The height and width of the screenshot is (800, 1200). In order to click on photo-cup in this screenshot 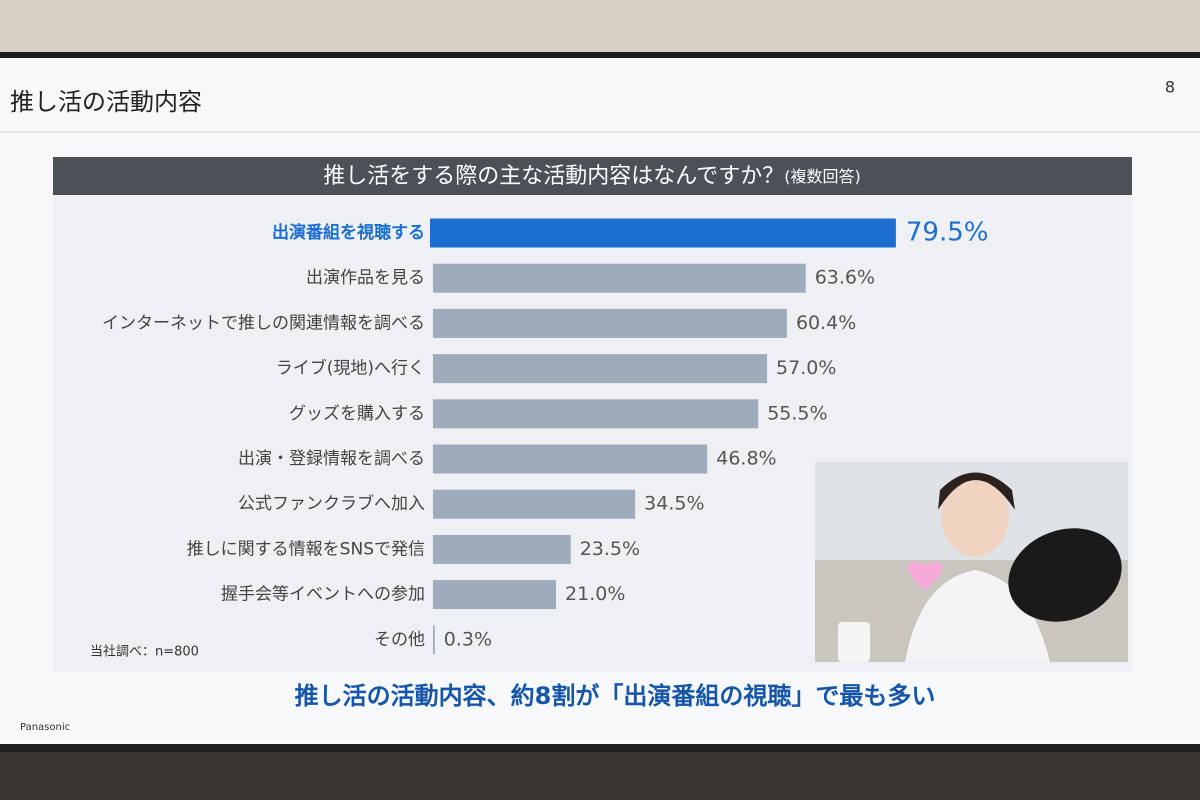, I will do `click(854, 642)`.